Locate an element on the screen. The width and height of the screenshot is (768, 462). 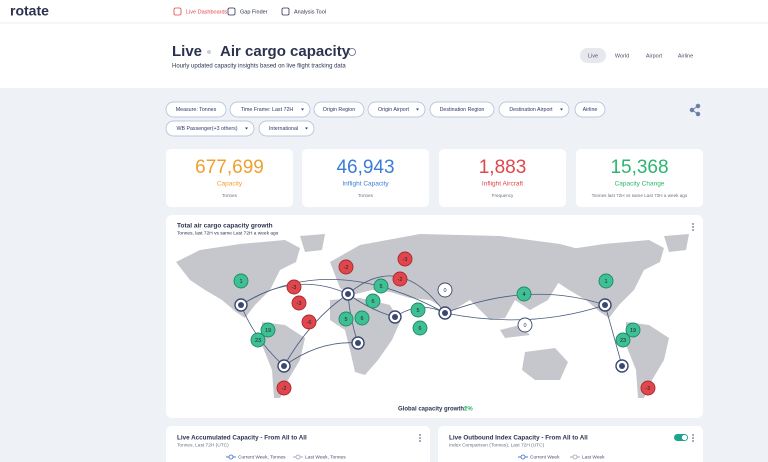
filter-label: Destination Airport is located at coordinates (531, 110).